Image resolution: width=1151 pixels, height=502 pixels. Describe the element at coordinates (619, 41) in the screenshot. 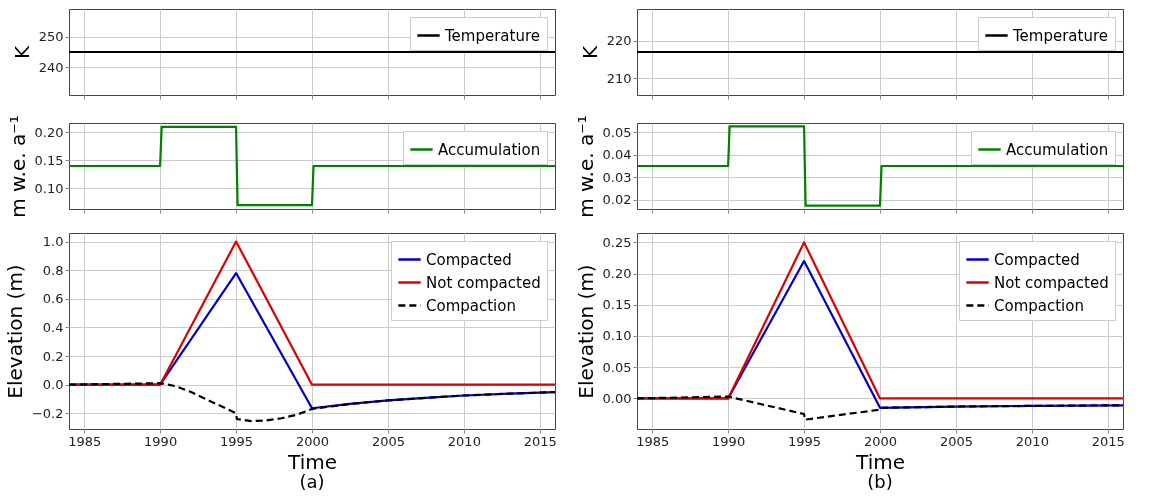

I see `y-tick-label: 220` at that location.